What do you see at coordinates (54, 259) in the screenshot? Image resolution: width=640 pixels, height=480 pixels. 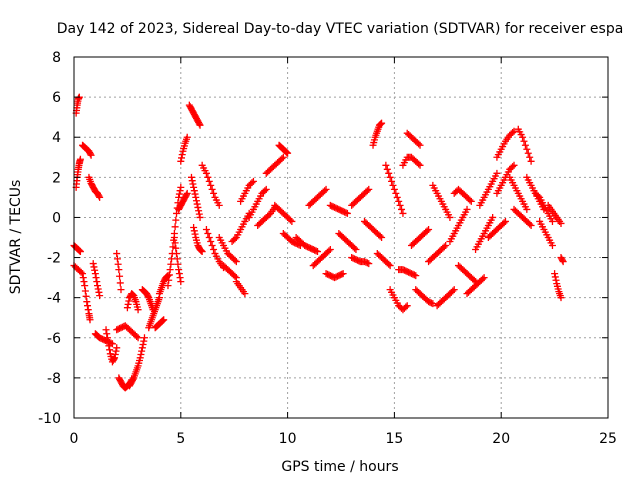 I see `y-tick-label: -2` at bounding box center [54, 259].